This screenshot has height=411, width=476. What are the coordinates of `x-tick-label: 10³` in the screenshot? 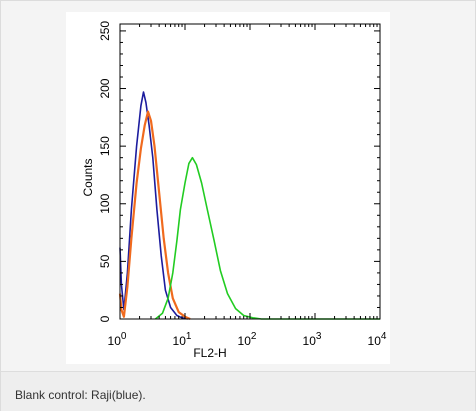 It's located at (312, 339).